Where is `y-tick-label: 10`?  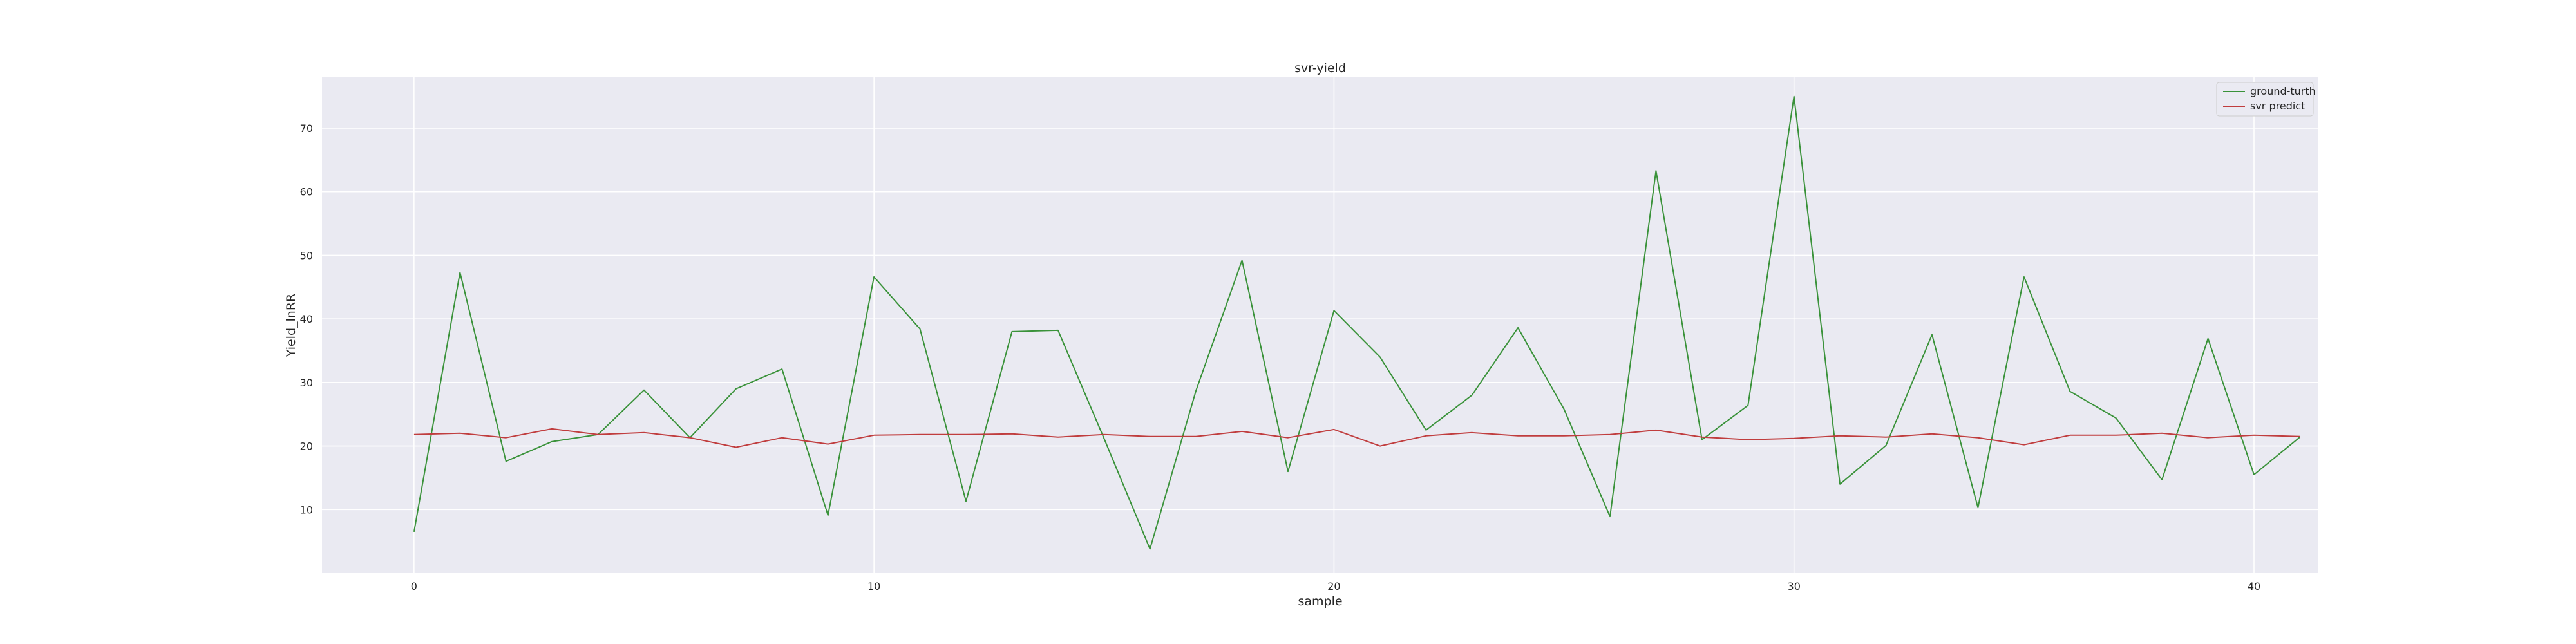
y-tick-label: 10 is located at coordinates (306, 510).